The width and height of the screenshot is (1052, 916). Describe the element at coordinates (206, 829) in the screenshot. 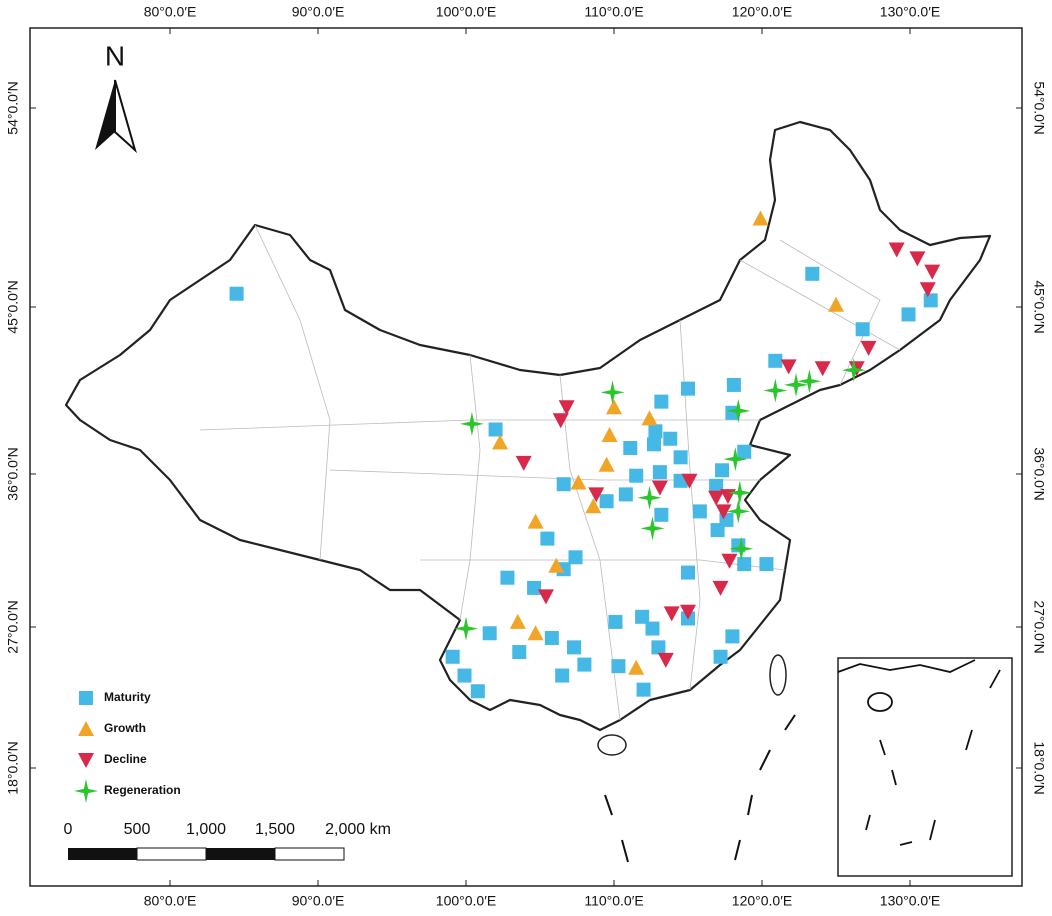

I see `scale-label: 1,000` at that location.